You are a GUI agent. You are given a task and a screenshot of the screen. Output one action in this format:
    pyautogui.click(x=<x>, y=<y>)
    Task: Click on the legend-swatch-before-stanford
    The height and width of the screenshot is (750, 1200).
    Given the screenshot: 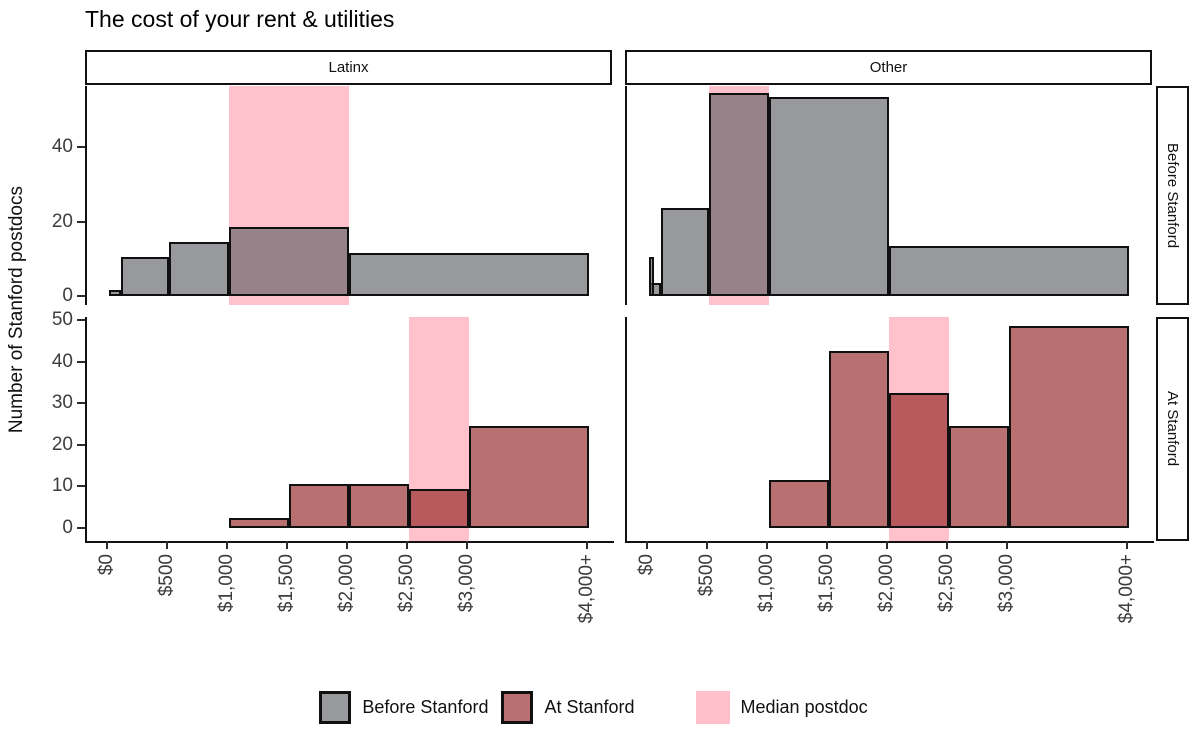 What is the action you would take?
    pyautogui.click(x=335, y=707)
    